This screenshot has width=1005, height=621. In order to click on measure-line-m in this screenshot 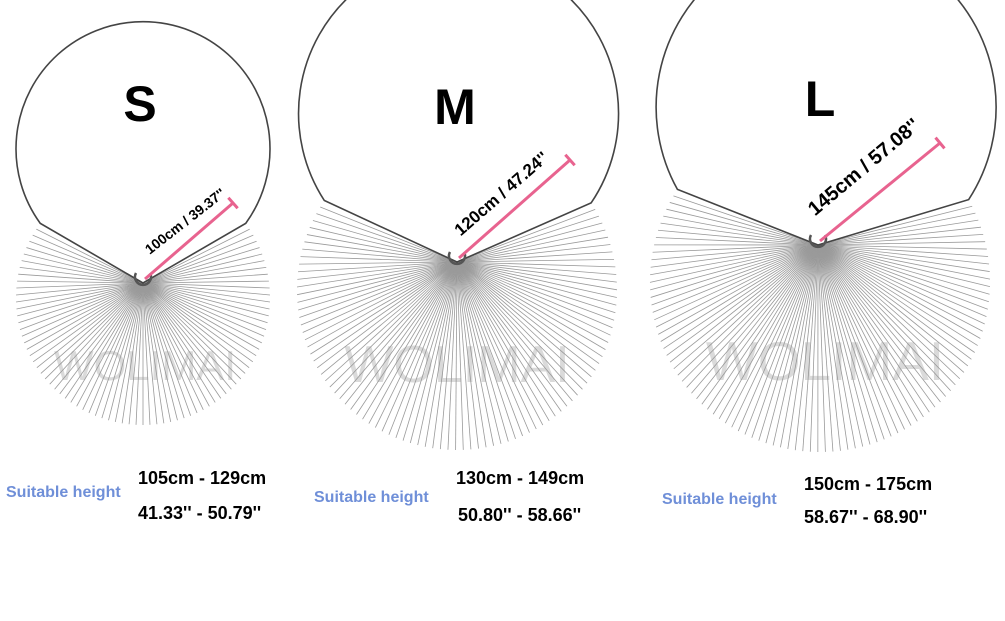, I will do `click(514, 209)`.